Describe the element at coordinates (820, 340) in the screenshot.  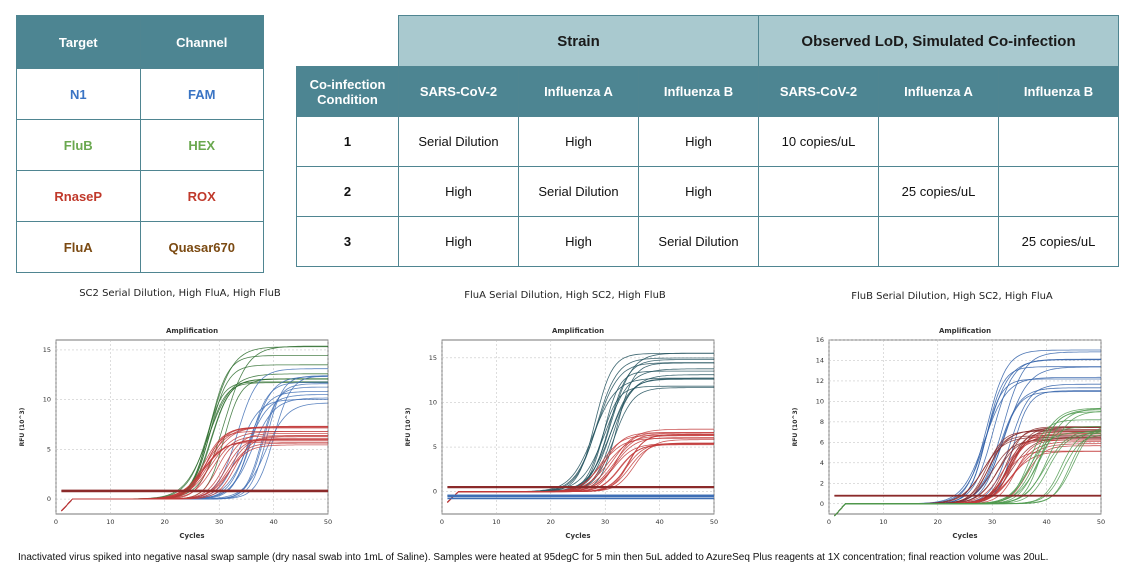
I see `y-tick-label: 16` at that location.